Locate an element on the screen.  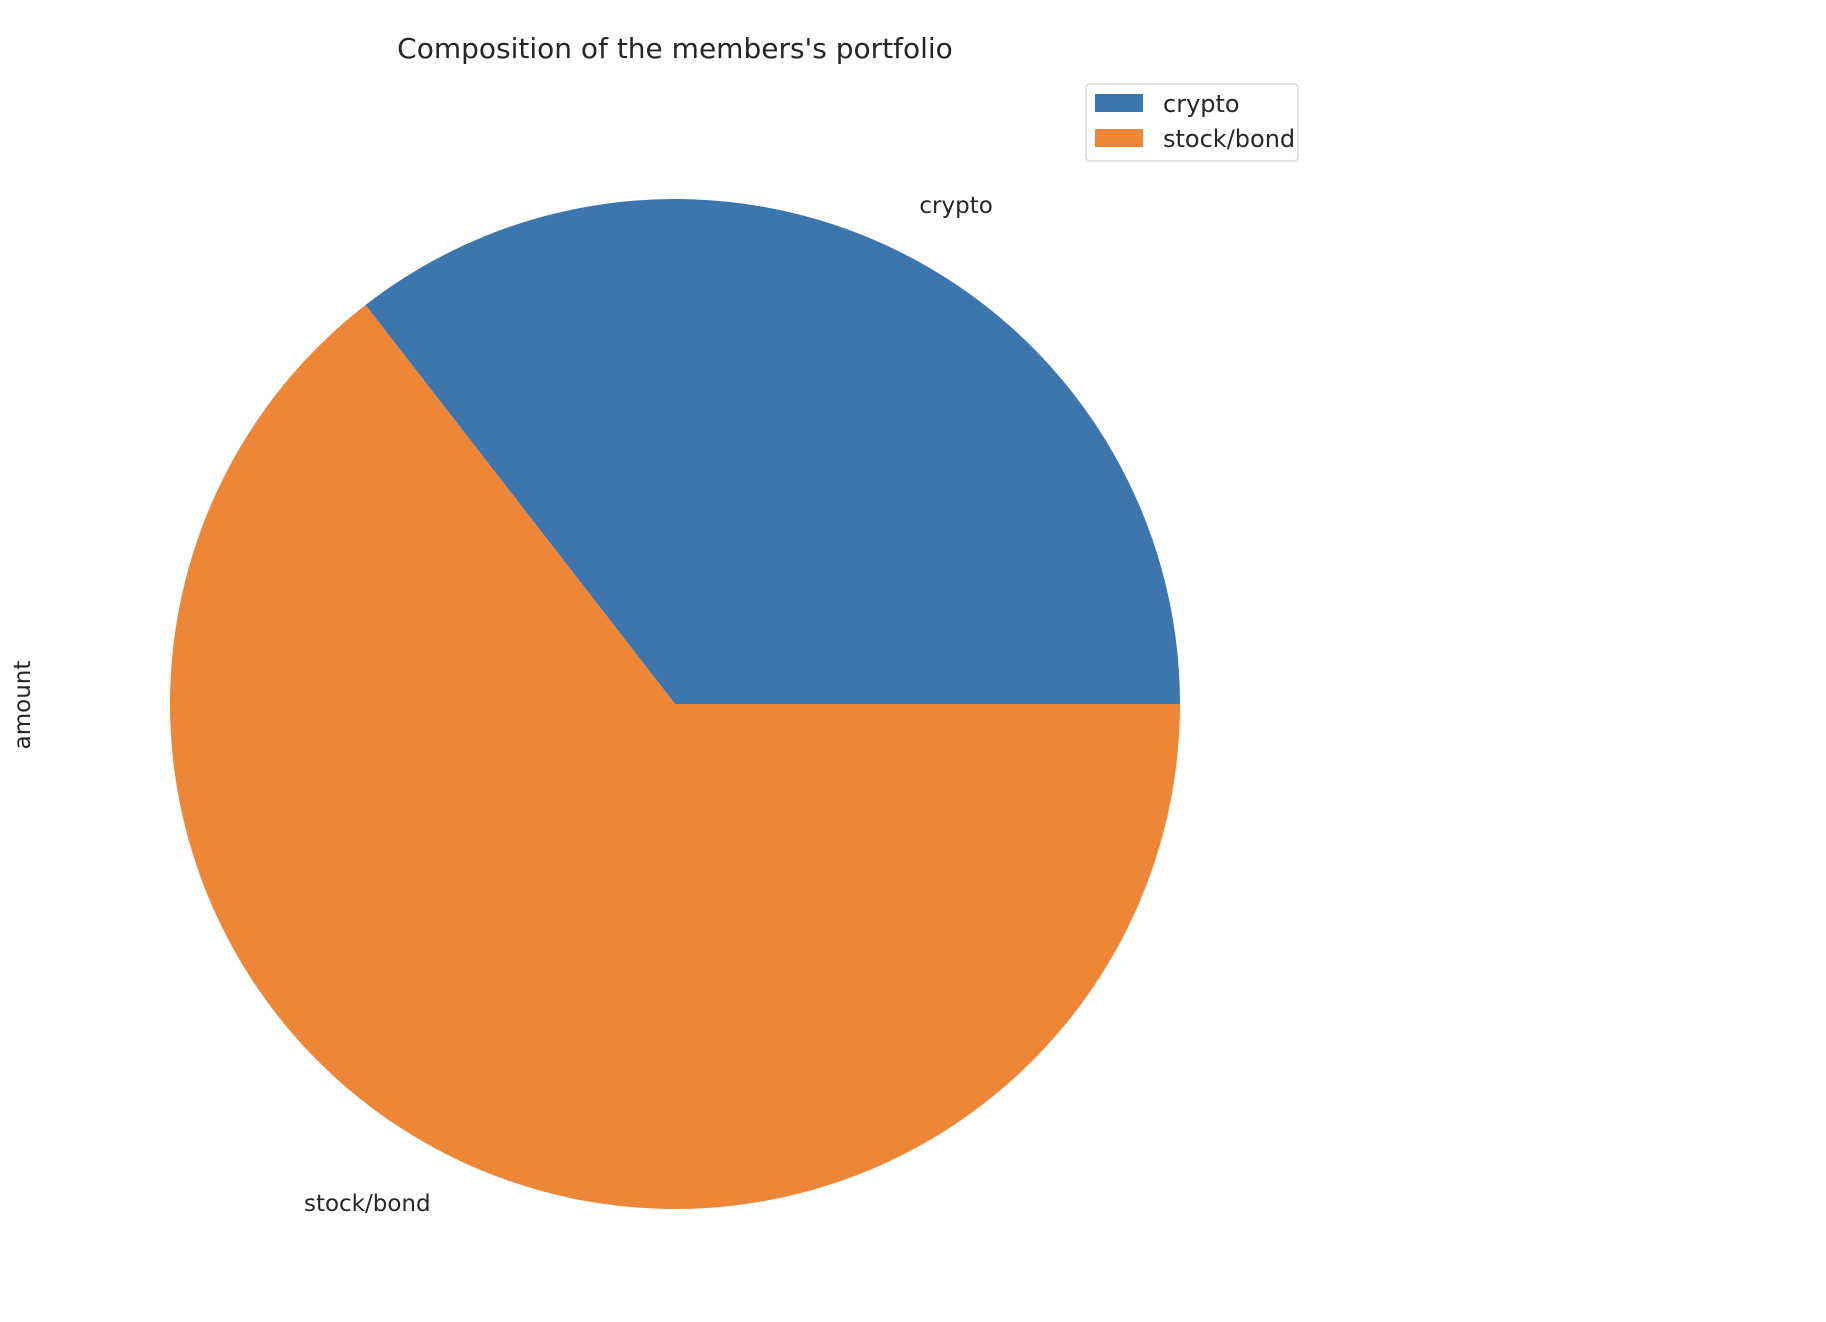
chart-title: Composition of the members's portfolio is located at coordinates (675, 48).